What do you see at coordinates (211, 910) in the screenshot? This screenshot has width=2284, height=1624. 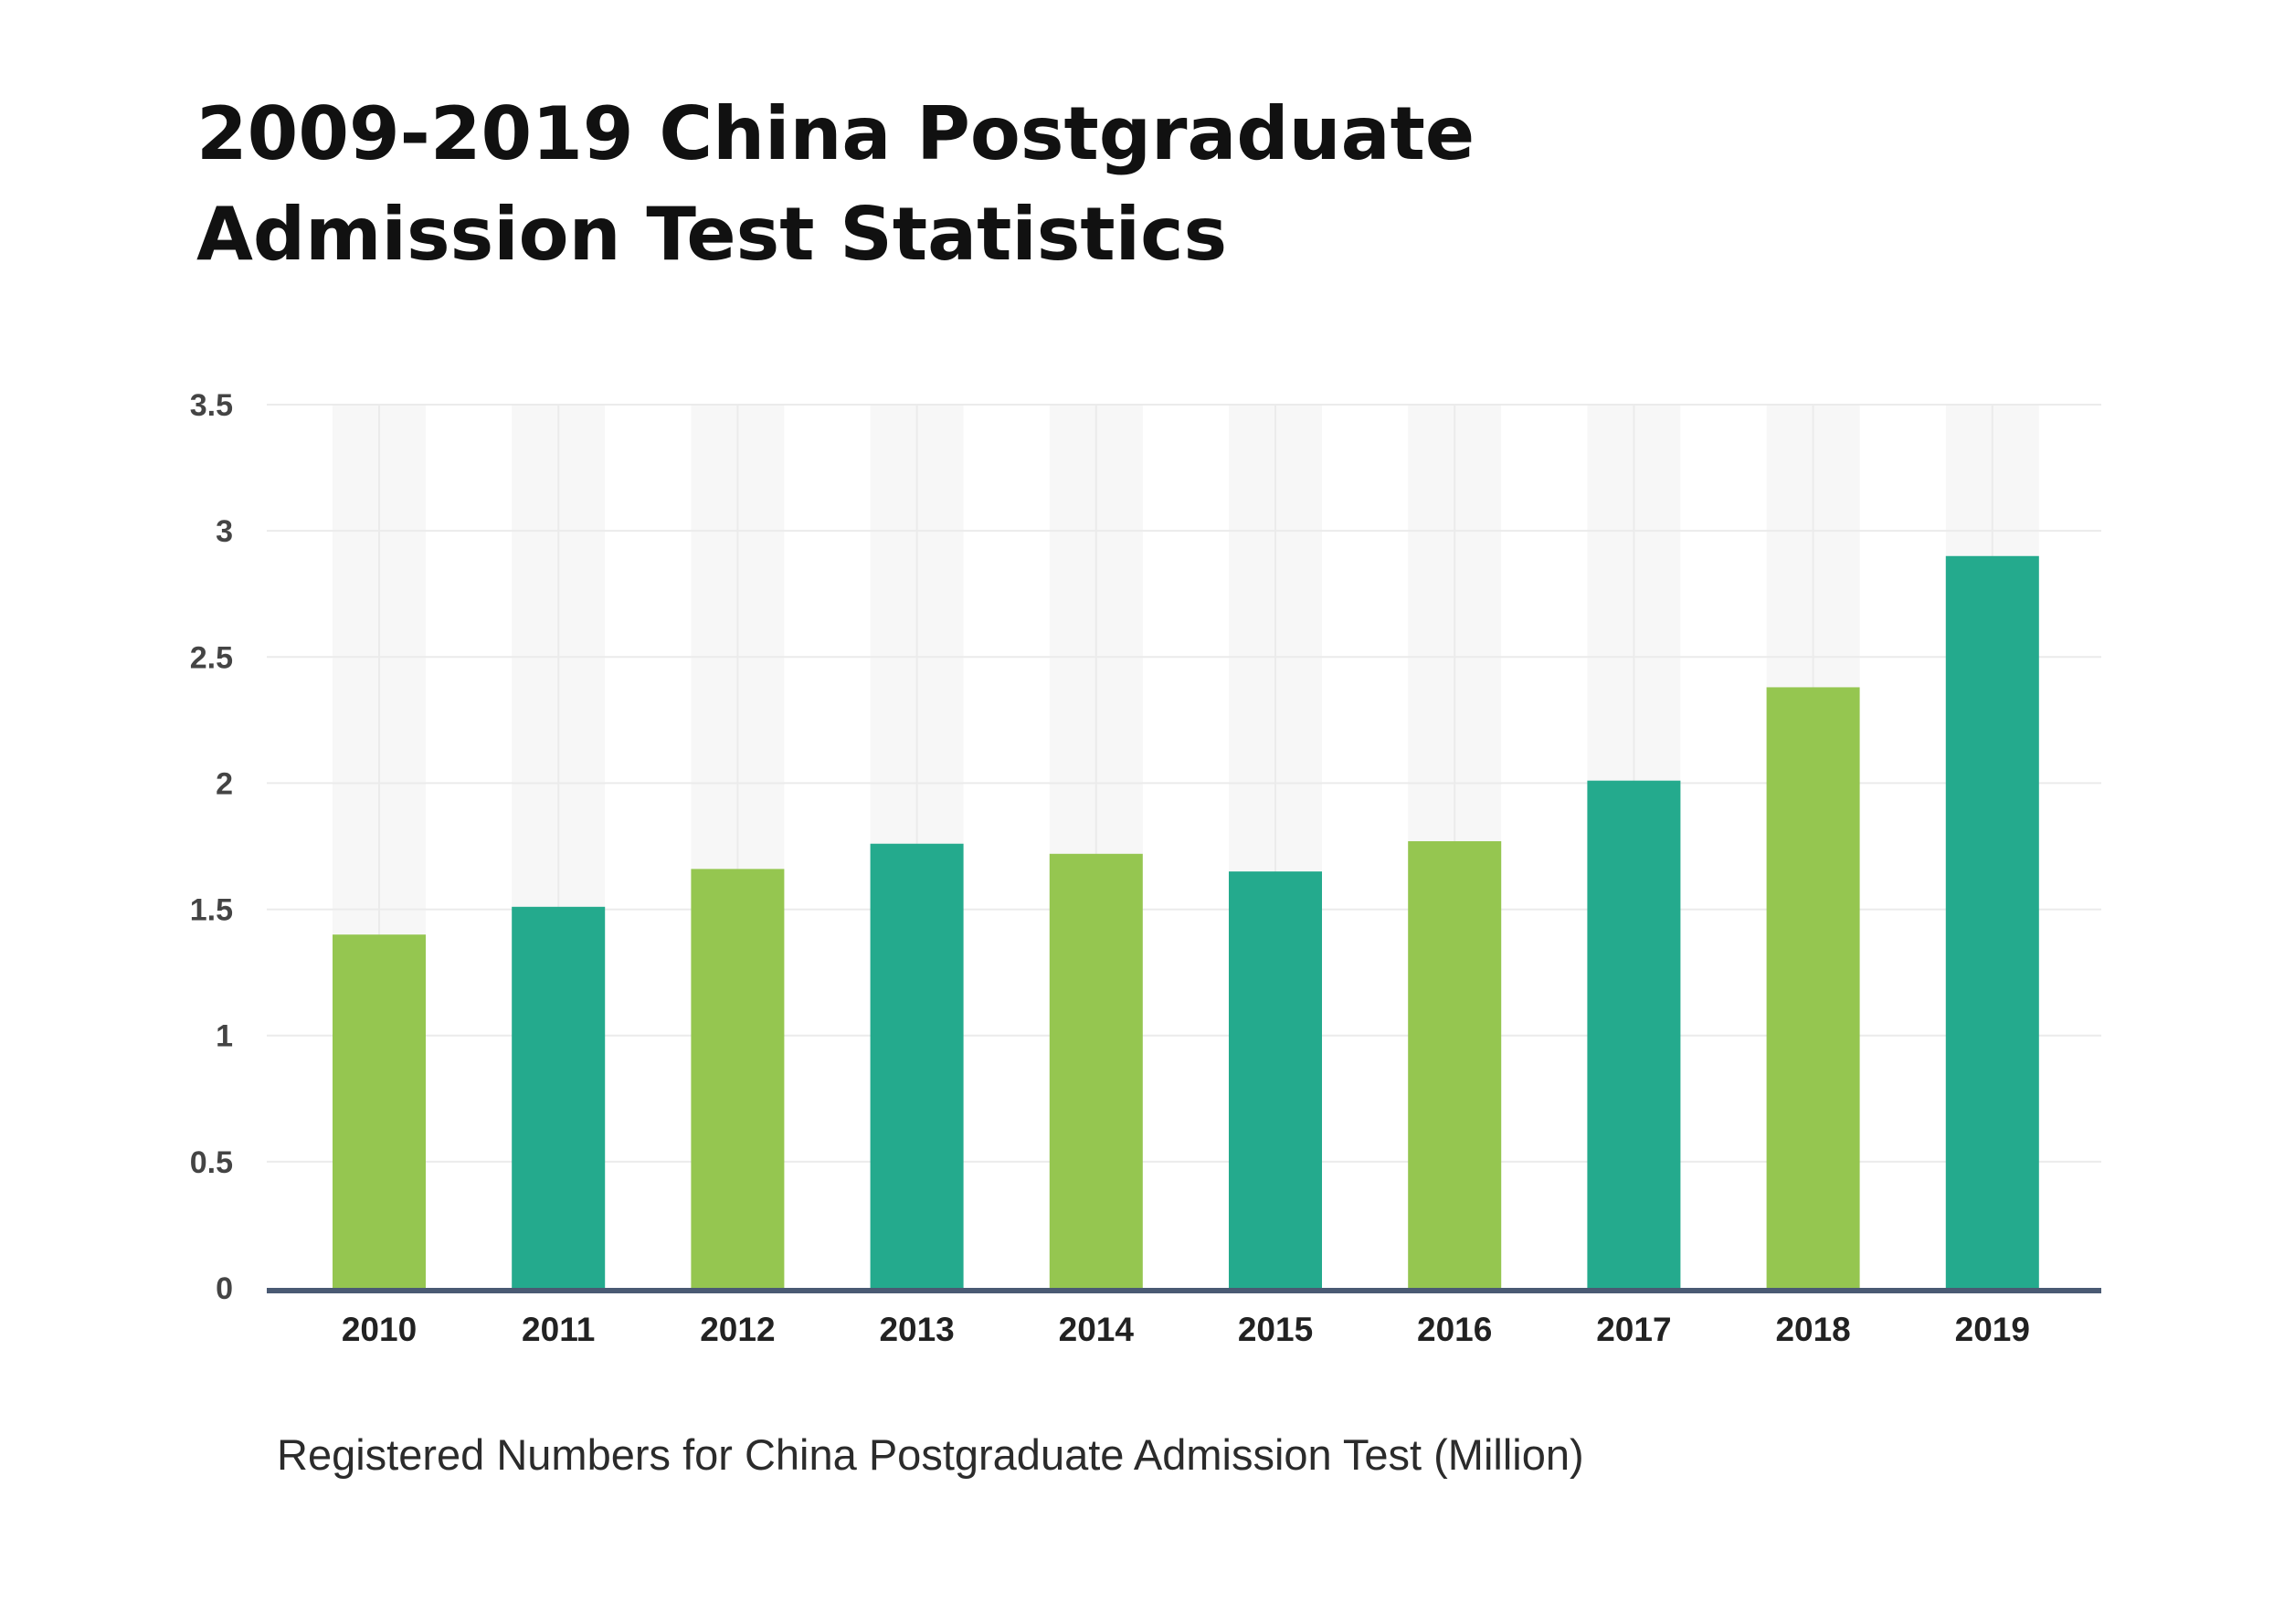 I see `y-tick-label: 1.5` at bounding box center [211, 910].